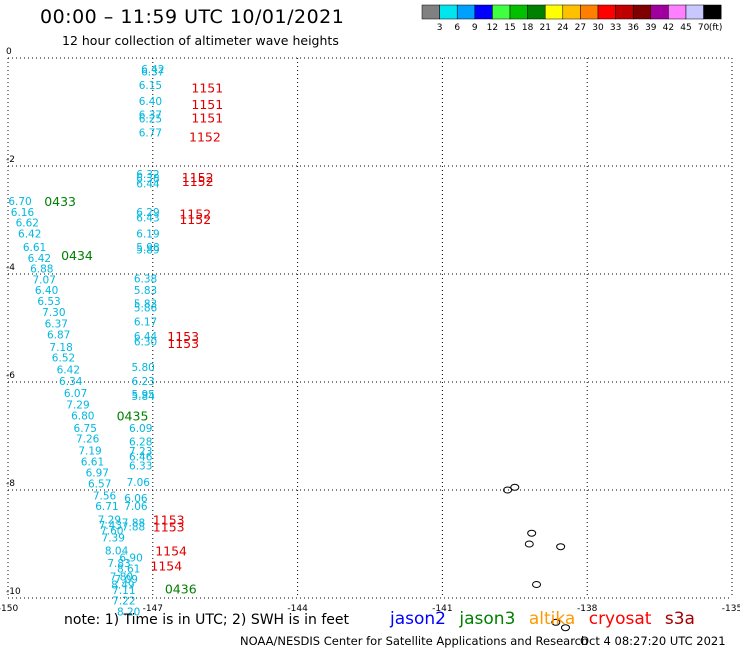 The width and height of the screenshot is (740, 650). Describe the element at coordinates (475, 28) in the screenshot. I see `legend-tick-label: 9` at that location.